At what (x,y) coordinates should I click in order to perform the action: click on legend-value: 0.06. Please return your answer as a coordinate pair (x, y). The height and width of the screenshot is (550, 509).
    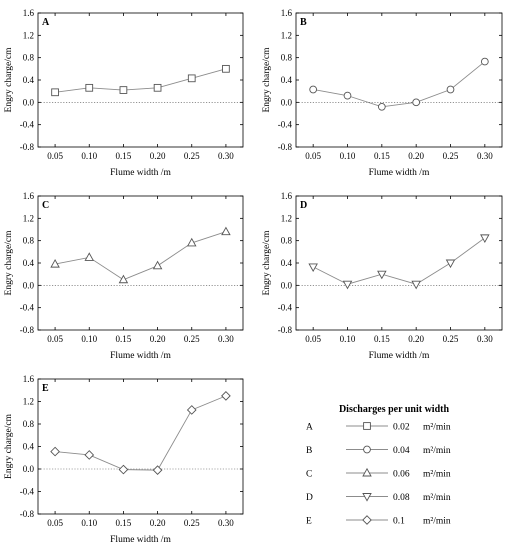
    Looking at the image, I should click on (401, 475).